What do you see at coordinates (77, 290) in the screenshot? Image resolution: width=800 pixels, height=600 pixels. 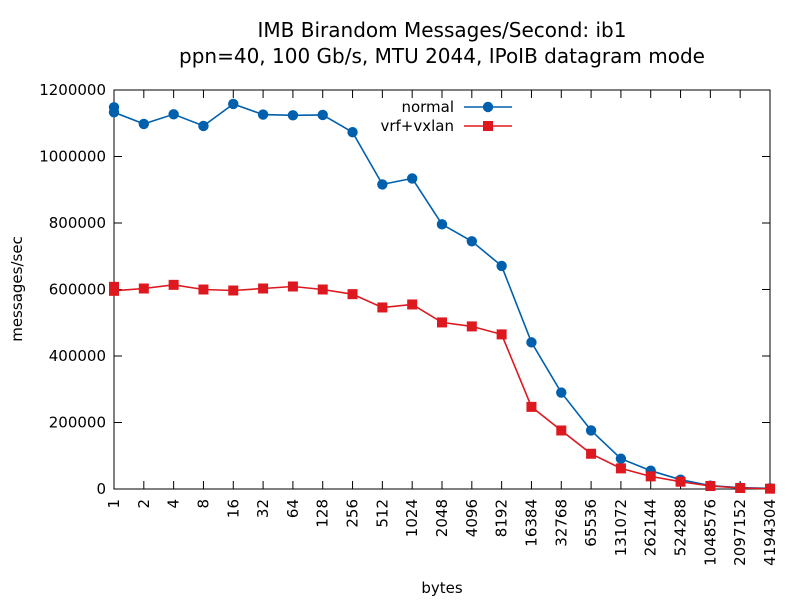 I see `y-tick-label: 600000` at bounding box center [77, 290].